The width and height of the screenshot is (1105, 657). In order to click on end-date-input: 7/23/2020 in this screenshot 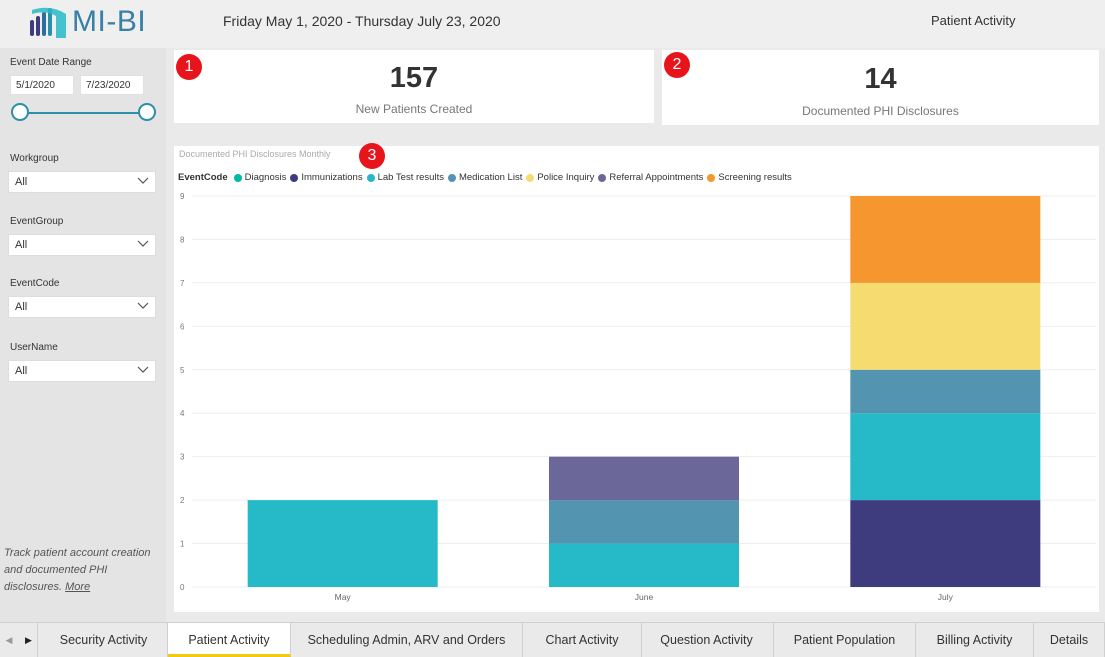, I will do `click(112, 85)`.